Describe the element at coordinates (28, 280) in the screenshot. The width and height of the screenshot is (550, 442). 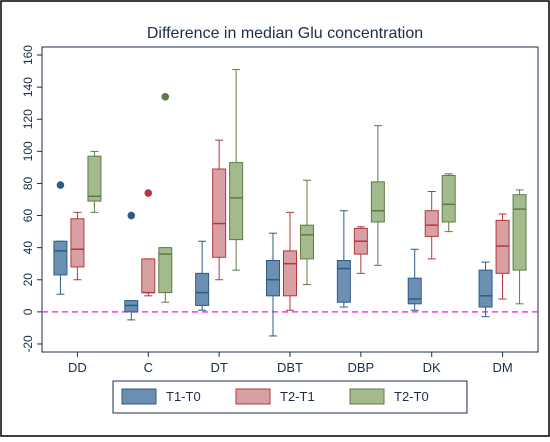
I see `y-tick-label: 20` at that location.